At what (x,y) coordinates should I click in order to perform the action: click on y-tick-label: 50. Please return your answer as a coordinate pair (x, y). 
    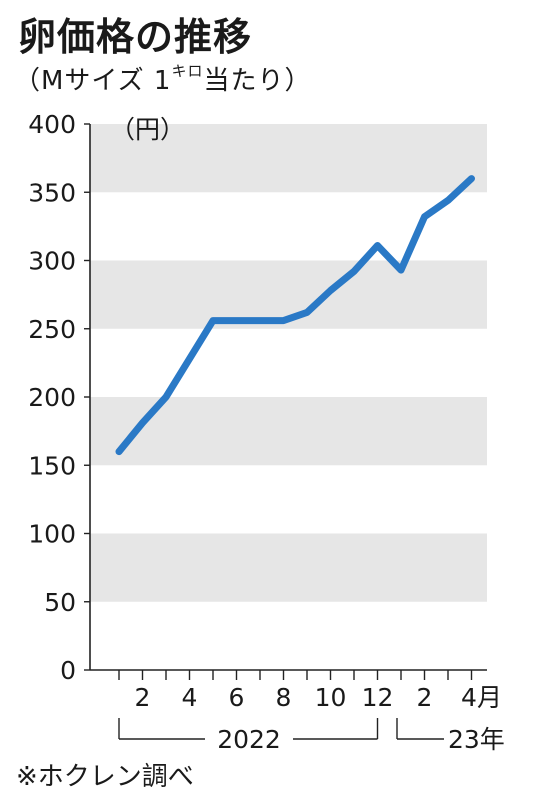
    Looking at the image, I should click on (60, 602).